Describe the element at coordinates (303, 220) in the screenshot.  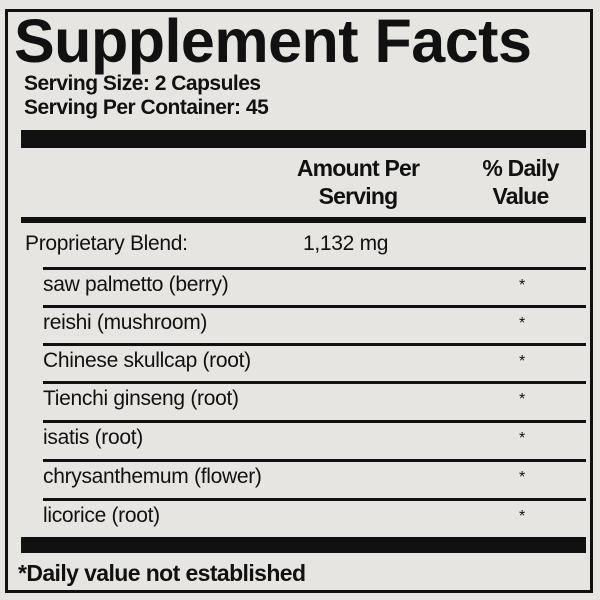
I see `header-divider` at that location.